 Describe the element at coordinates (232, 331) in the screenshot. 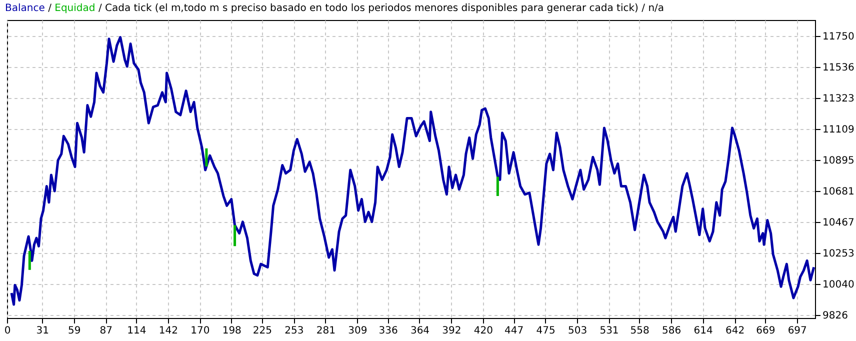

I see `x-tick-label: 198` at that location.